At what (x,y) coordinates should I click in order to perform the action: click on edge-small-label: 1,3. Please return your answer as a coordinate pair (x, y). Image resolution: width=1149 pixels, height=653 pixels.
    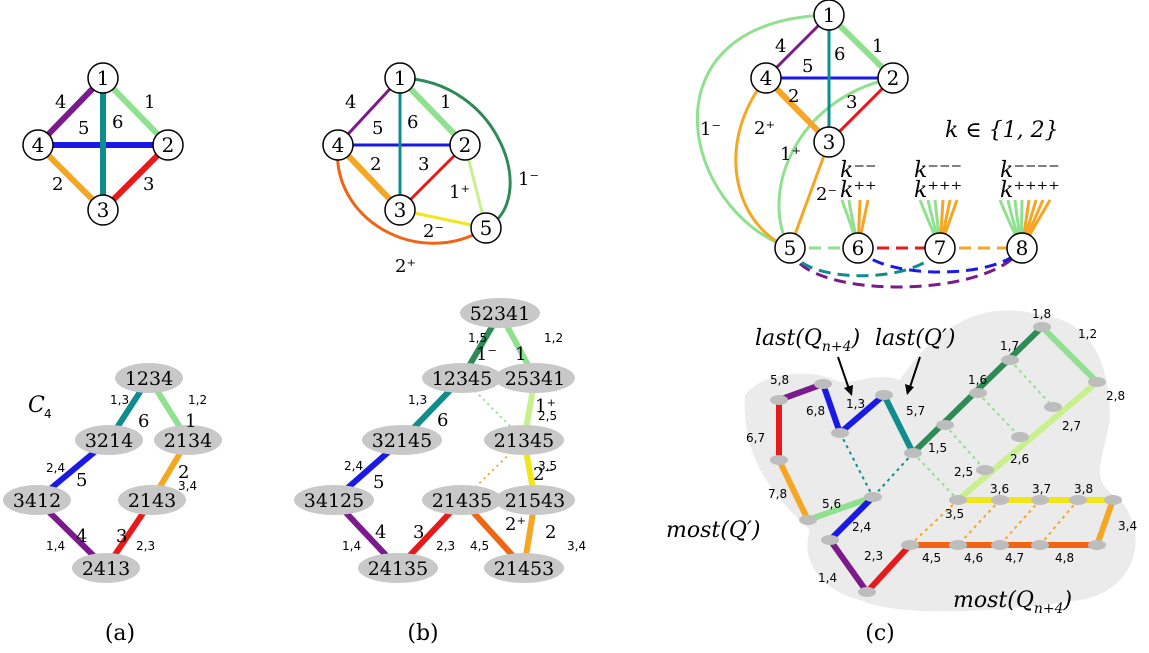
    Looking at the image, I should click on (119, 400).